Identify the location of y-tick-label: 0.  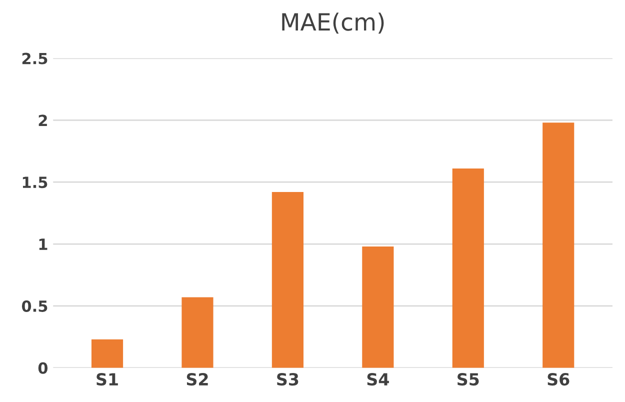
(43, 368).